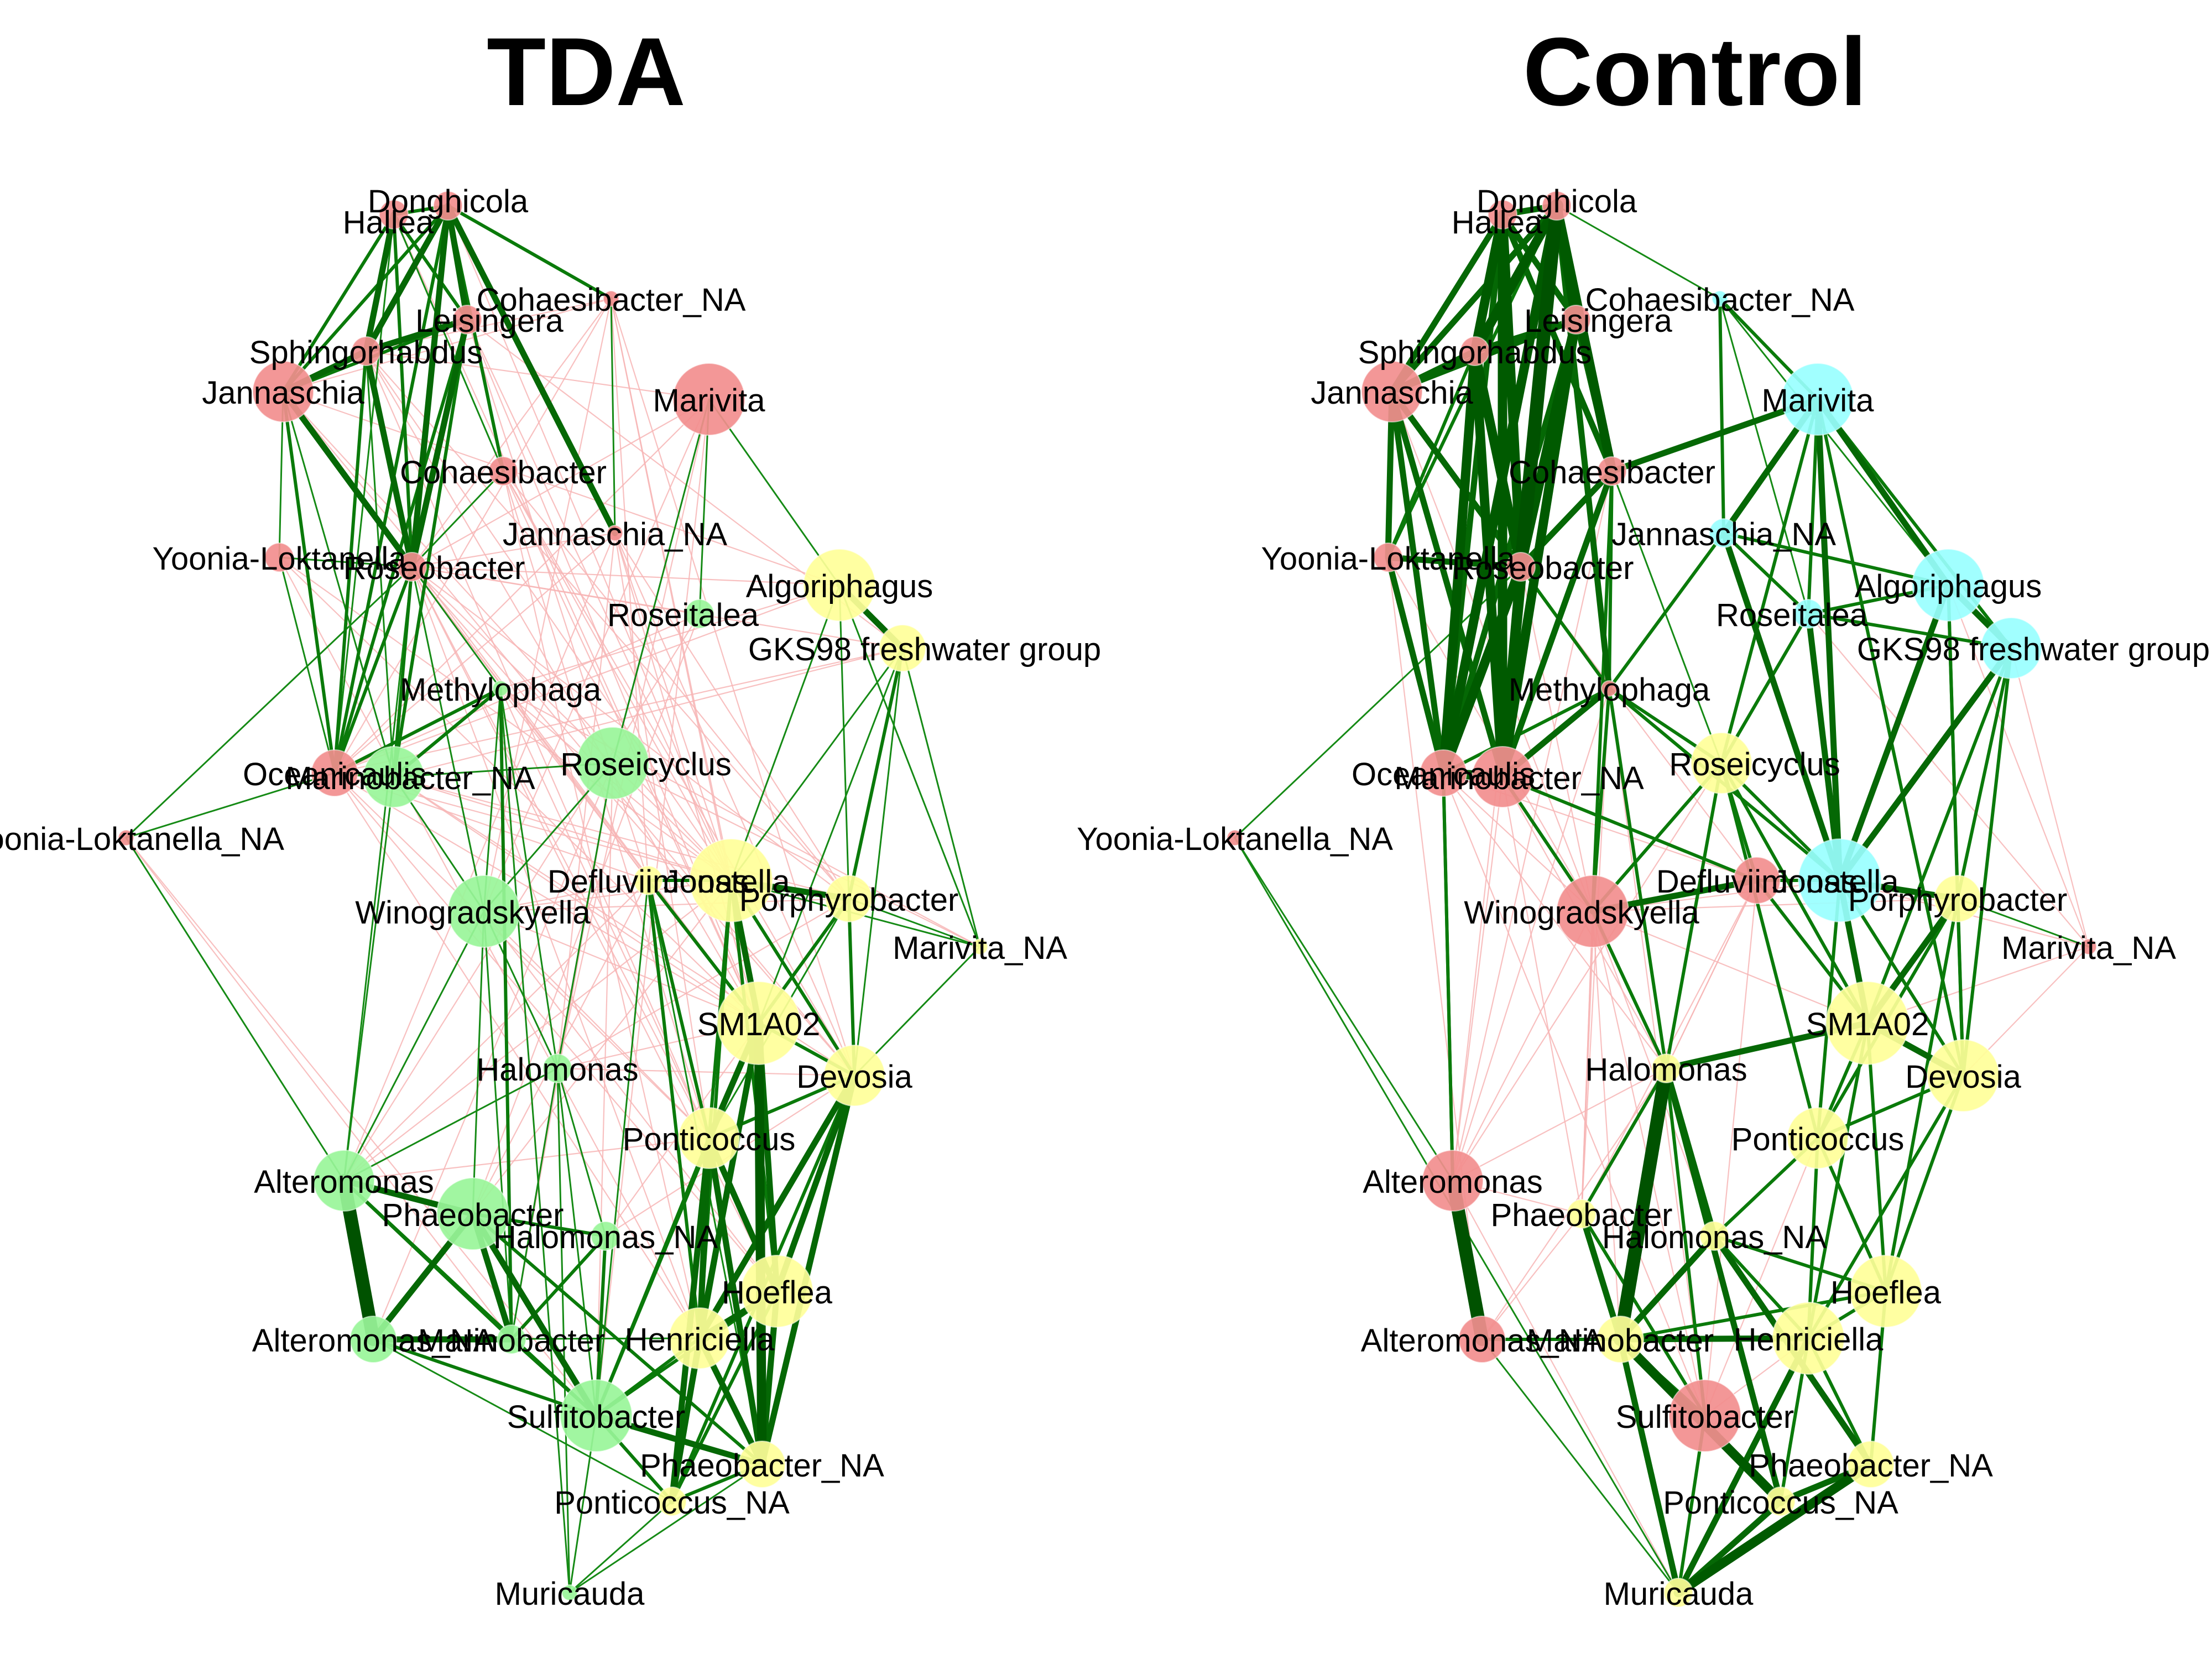 The height and width of the screenshot is (1659, 2212). I want to click on node-cohaesibacter, so click(503, 471).